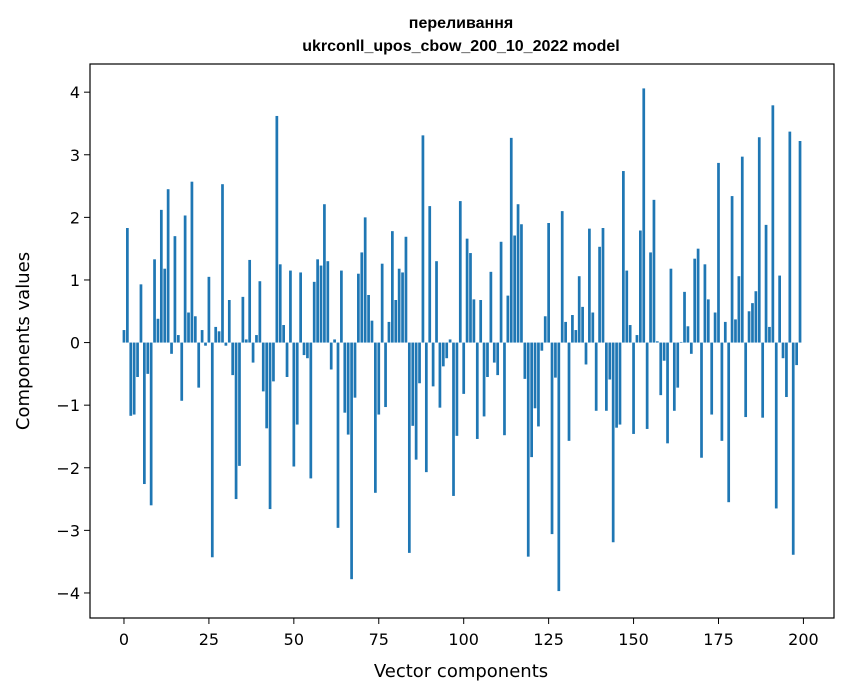 The width and height of the screenshot is (847, 696). I want to click on y-tick-label: 3, so click(75, 155).